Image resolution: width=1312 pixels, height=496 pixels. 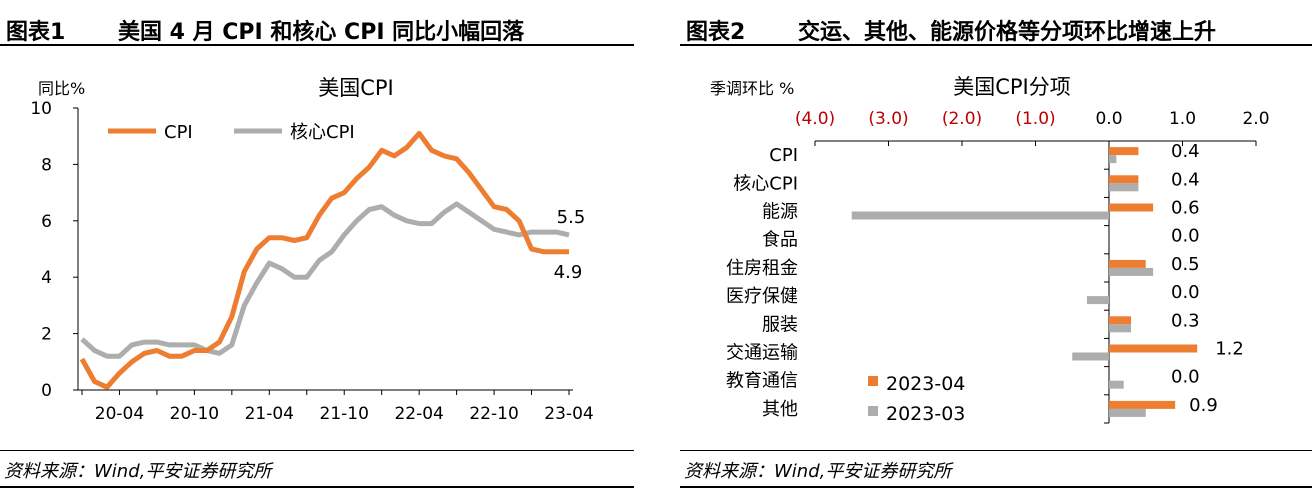 I want to click on x-tick-label: 21-04, so click(x=269, y=414).